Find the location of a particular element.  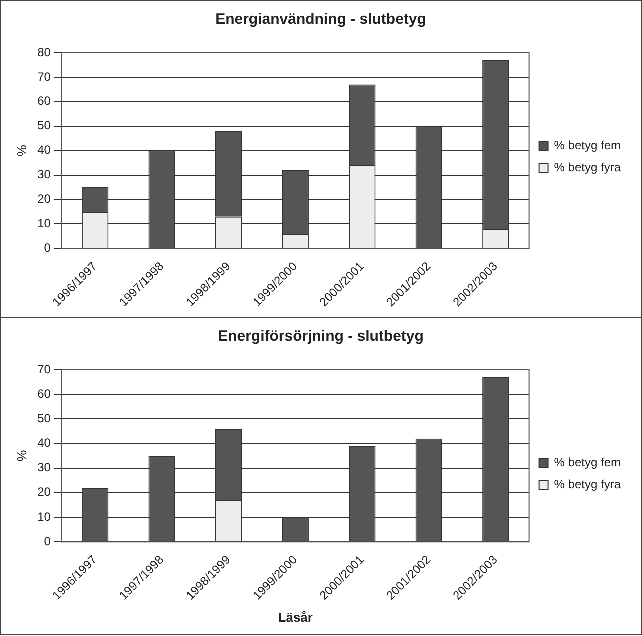

chart-title: Energiförsörjning - slutbetyg is located at coordinates (321, 337).